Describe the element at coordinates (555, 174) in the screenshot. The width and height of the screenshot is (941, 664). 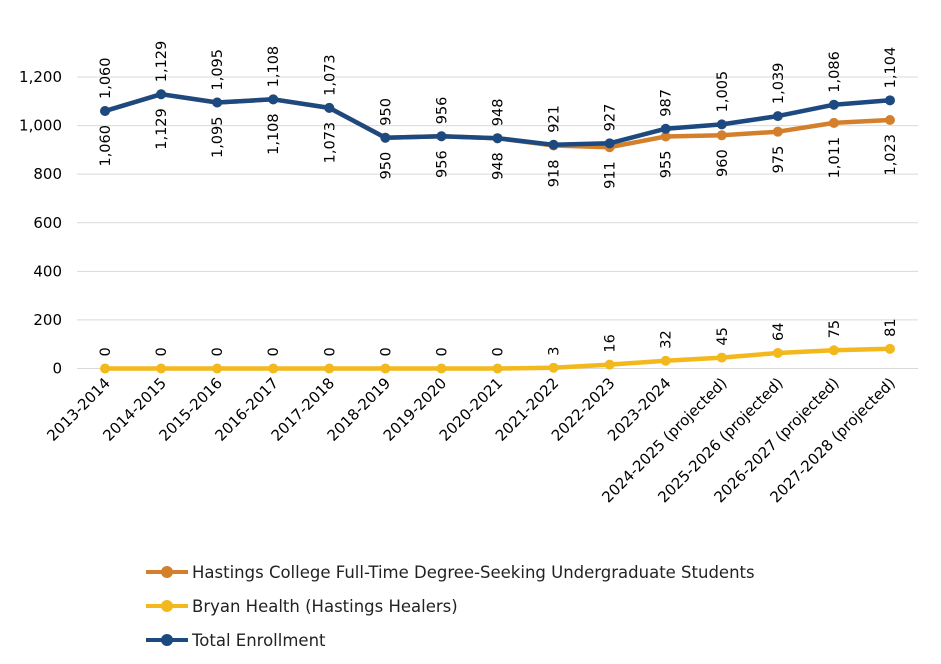
I see `data-label-series-0-8: 918` at that location.